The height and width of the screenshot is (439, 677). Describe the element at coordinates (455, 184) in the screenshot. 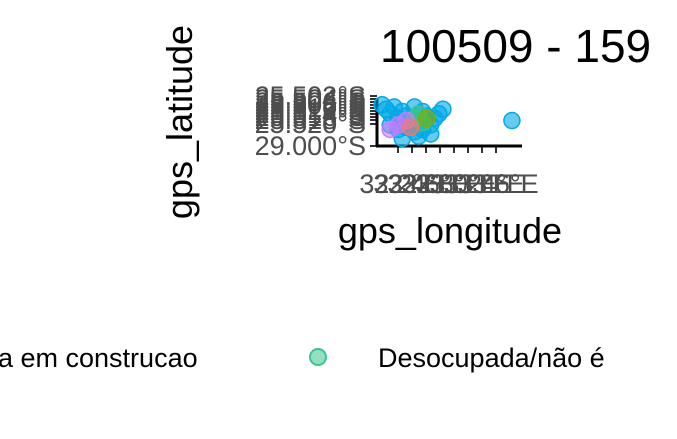

I see `x-tick-label: 33.0°E` at that location.